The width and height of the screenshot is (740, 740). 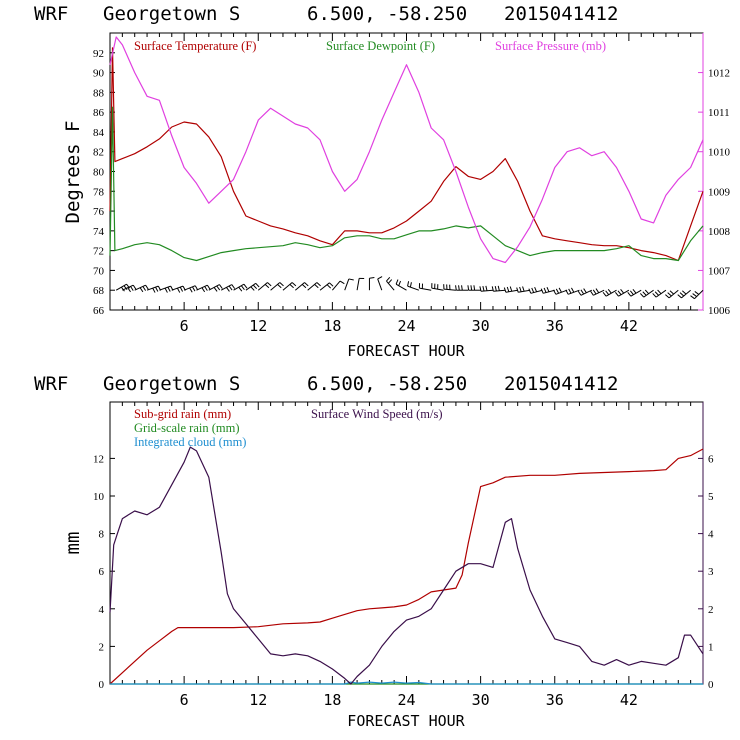 What do you see at coordinates (102, 572) in the screenshot?
I see `y-tick-label-6: 6` at bounding box center [102, 572].